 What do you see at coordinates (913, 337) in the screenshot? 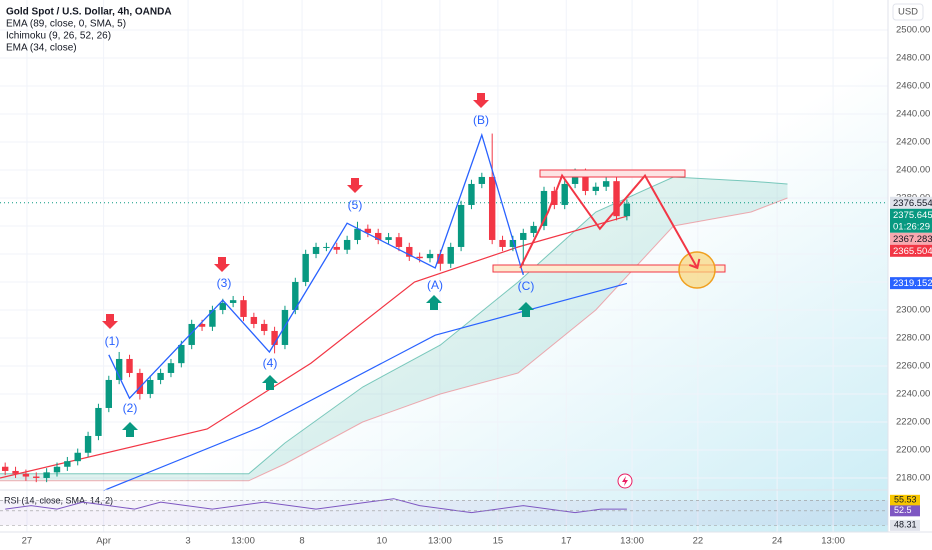
I see `y-tick-label: 2280.00` at bounding box center [913, 337].